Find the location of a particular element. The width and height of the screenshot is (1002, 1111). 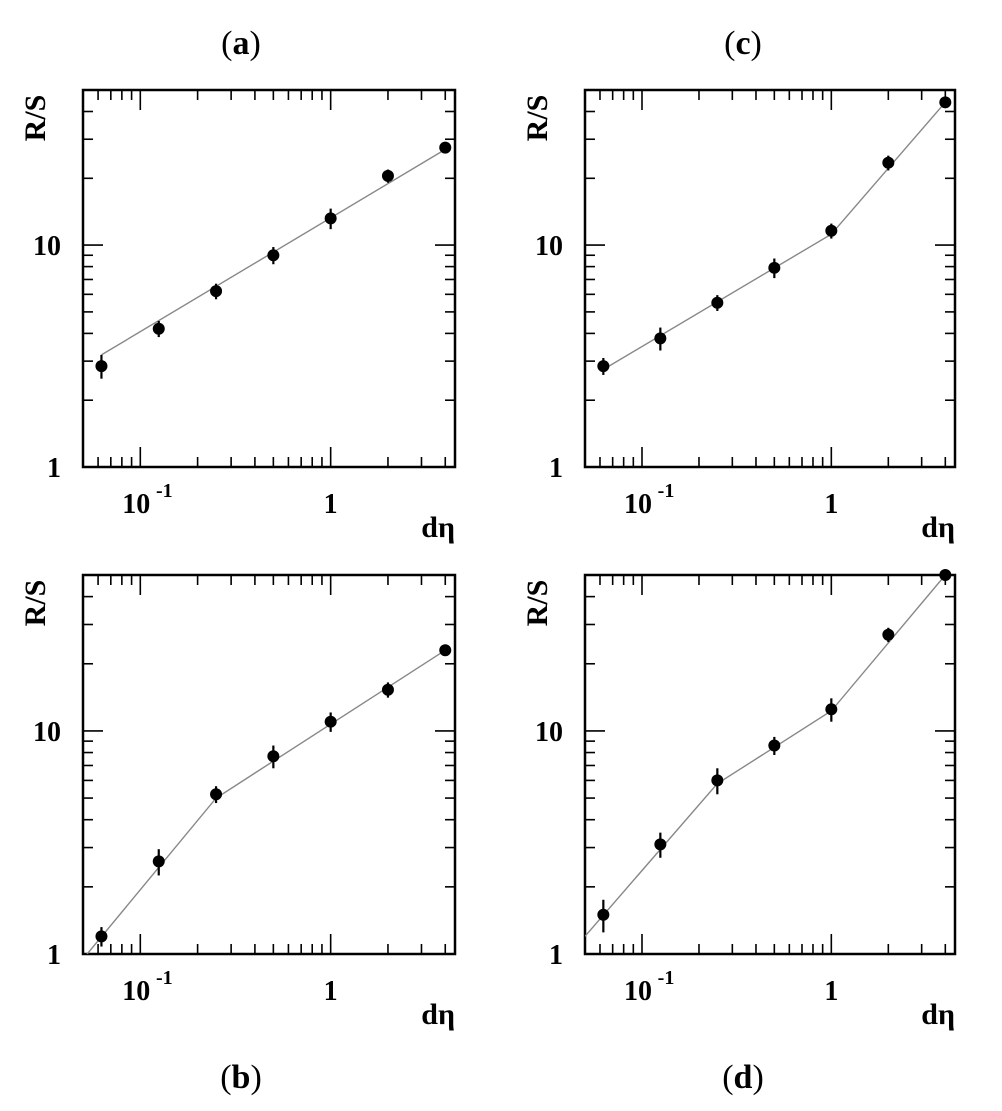

panel-tag: (d) is located at coordinates (743, 1077).